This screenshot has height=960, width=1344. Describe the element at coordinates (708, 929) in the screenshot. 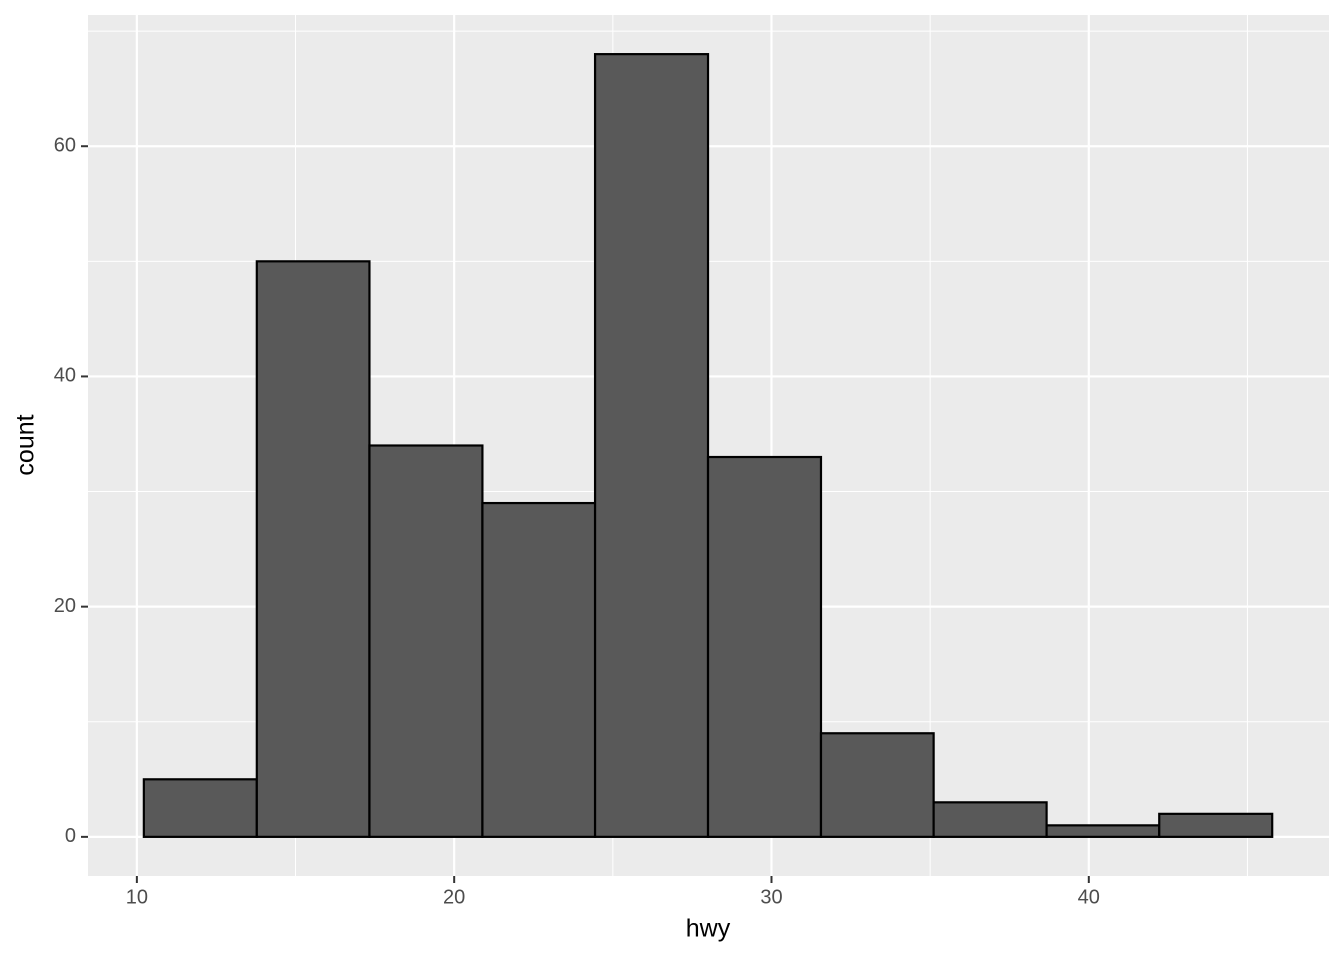

I see `x-axis-title: hwy` at that location.